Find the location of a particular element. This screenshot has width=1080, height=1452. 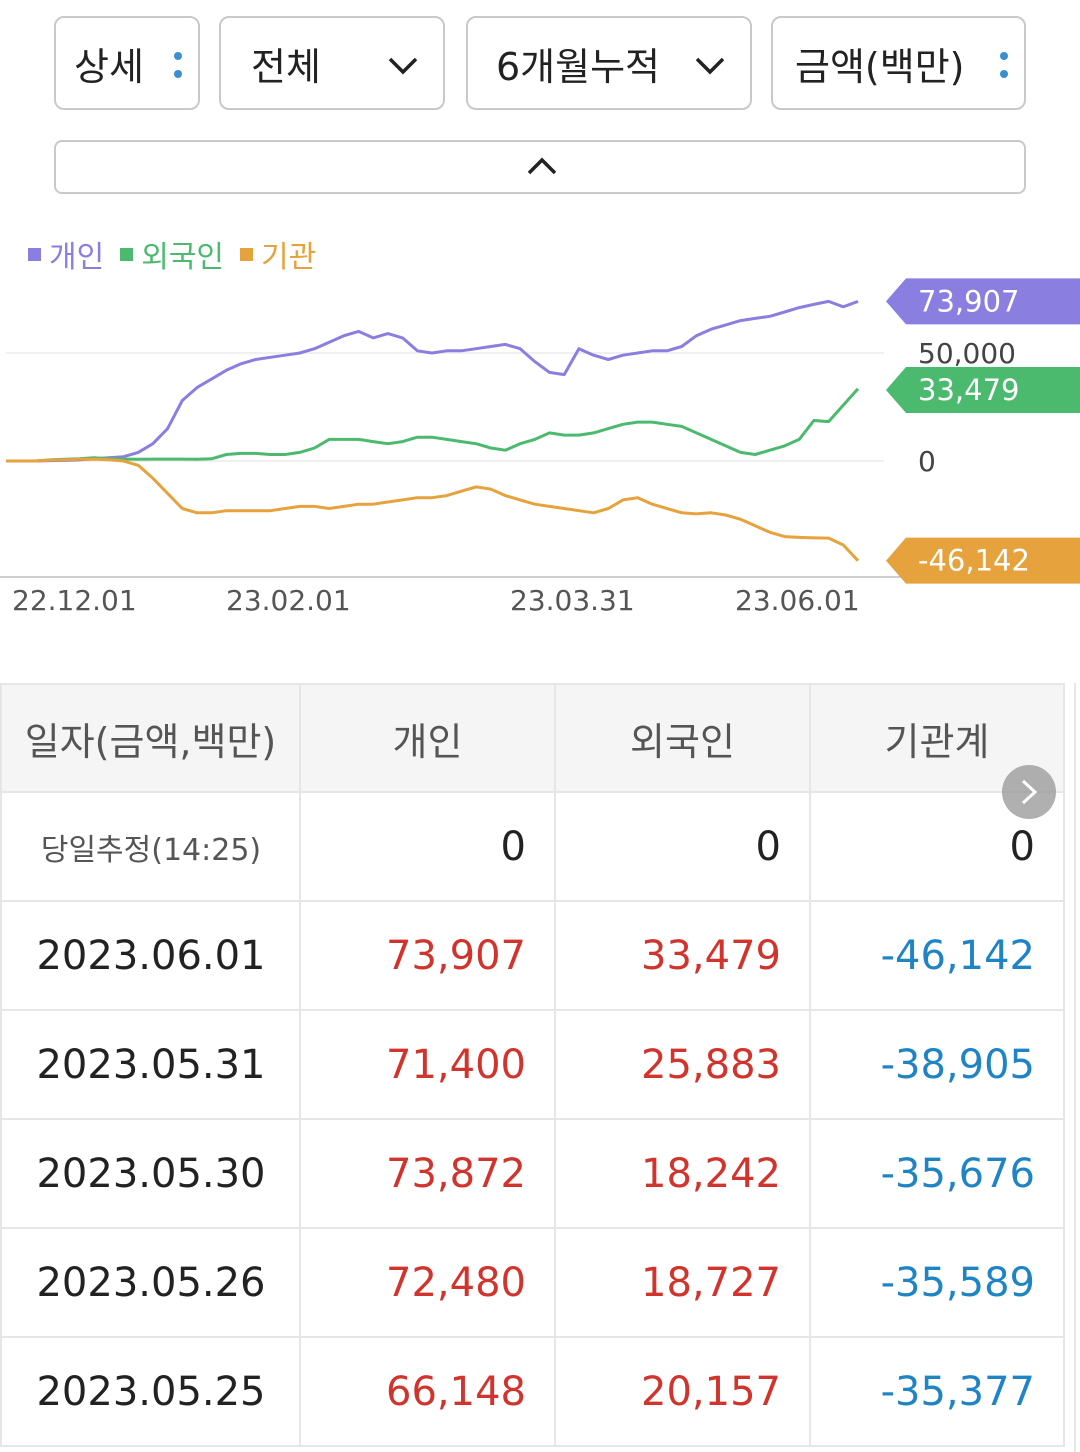

unit-menu-button: 금액(백만) is located at coordinates (898, 63).